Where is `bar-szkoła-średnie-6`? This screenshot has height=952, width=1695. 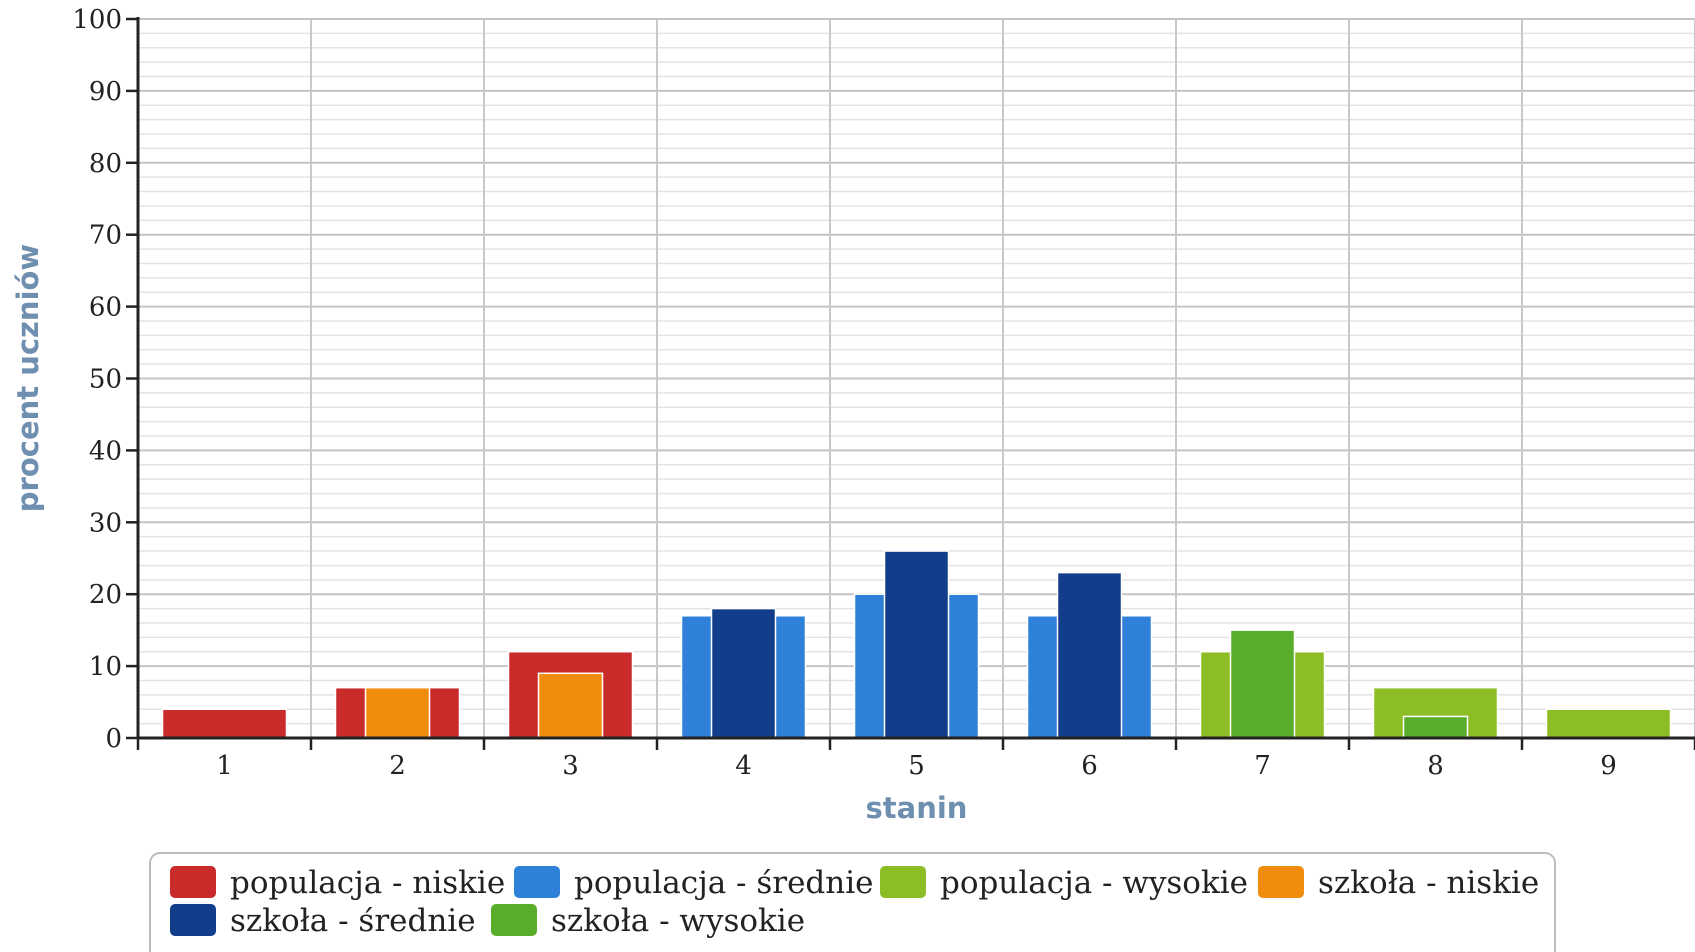
bar-szkoła-średnie-6 is located at coordinates (1089, 655).